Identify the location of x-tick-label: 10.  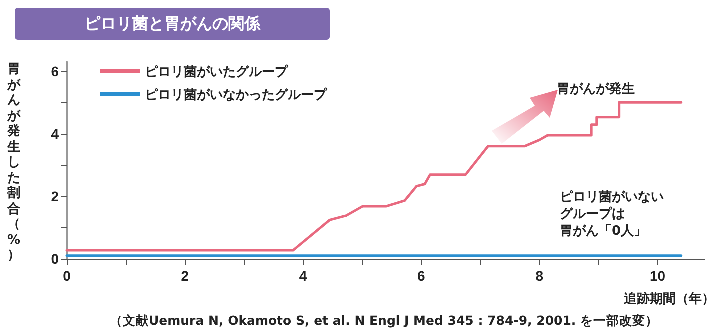
(658, 276).